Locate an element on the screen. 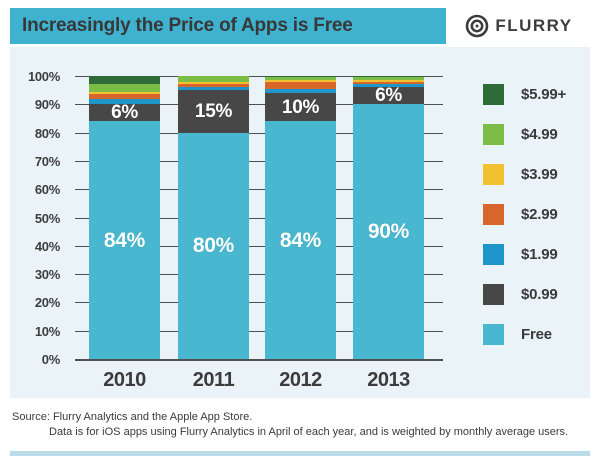 This screenshot has width=600, height=459. legend-label-$5.99+: $5.99+ is located at coordinates (544, 94).